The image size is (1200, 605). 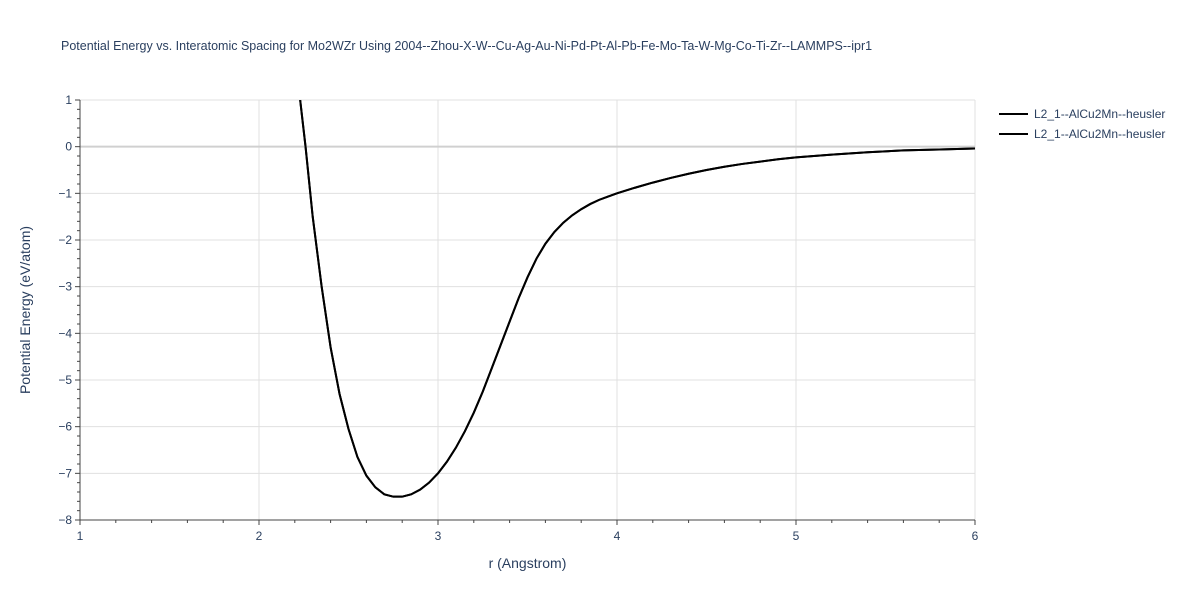 I want to click on y-tick-label: −3, so click(x=65, y=287).